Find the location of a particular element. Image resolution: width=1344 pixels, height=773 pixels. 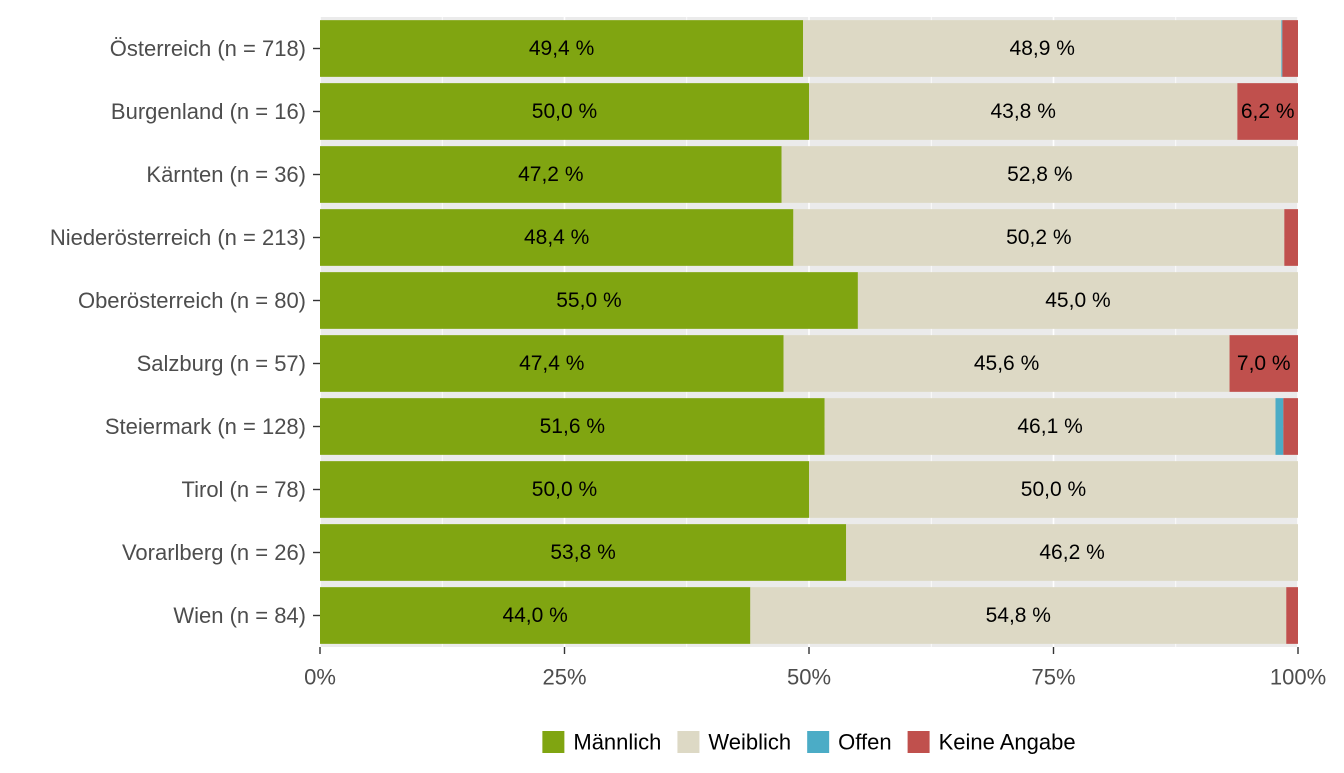

y-tick-label: Steiermark (n = 128) is located at coordinates (205, 426).